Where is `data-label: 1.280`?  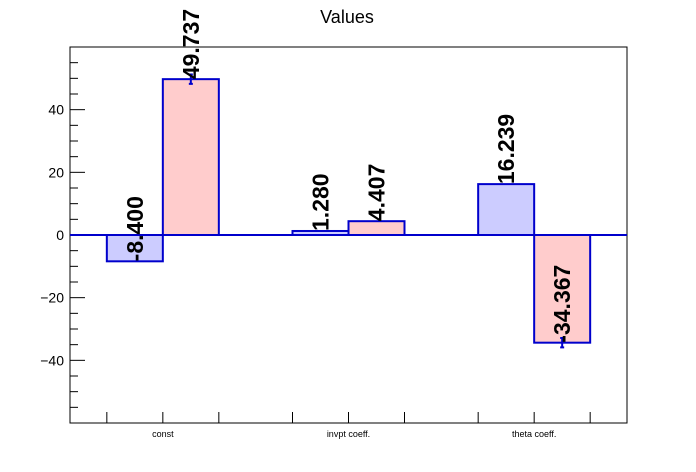 data-label: 1.280 is located at coordinates (321, 202).